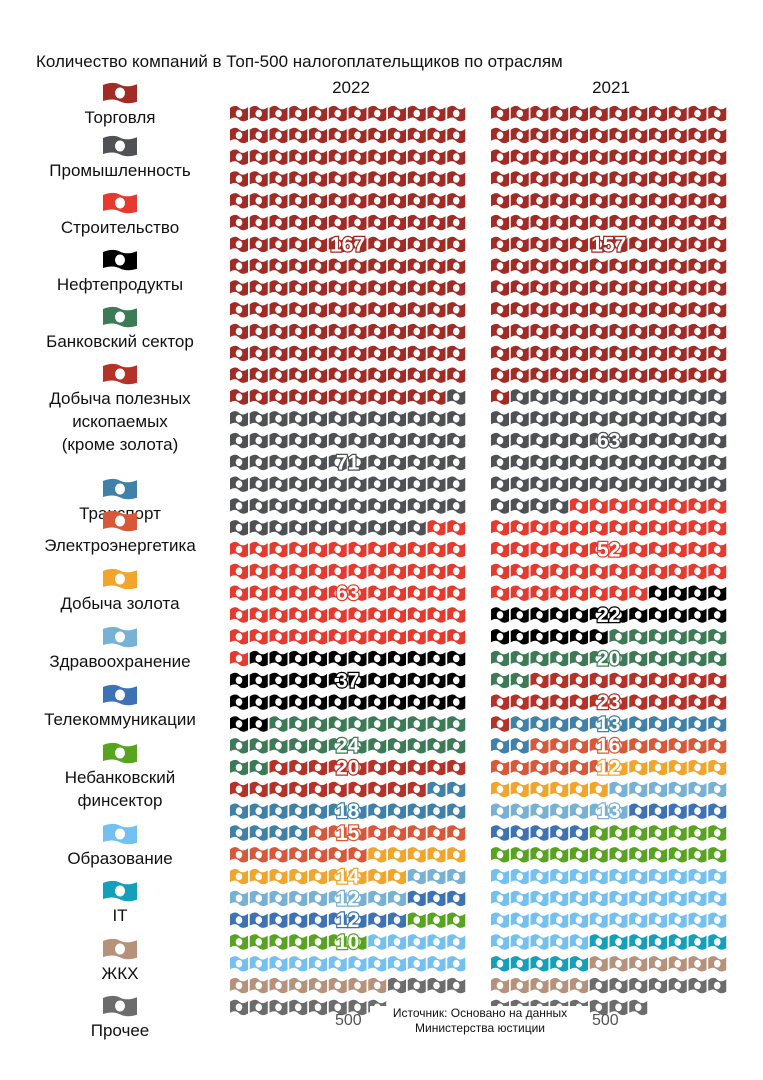  Describe the element at coordinates (608, 746) in the screenshot. I see `count-label: 16` at that location.